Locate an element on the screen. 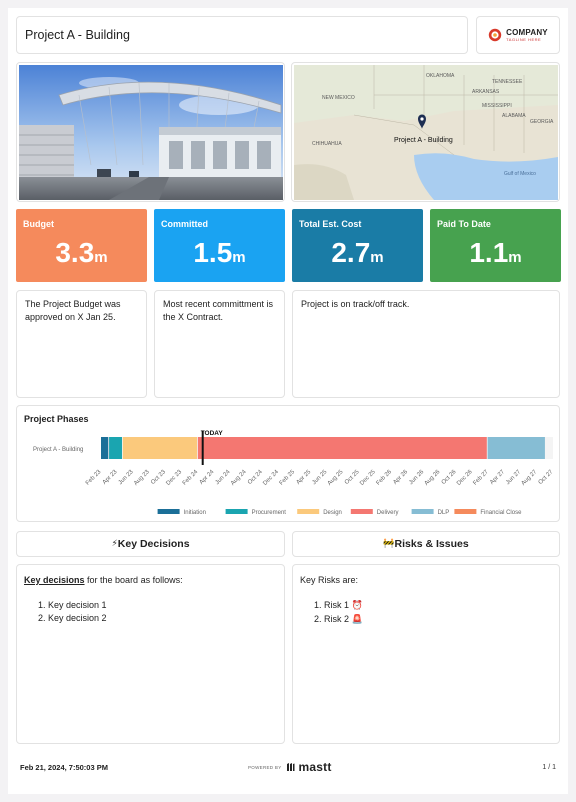 The width and height of the screenshot is (576, 802). gantt-tick-label: Jun 24 is located at coordinates (223, 477).